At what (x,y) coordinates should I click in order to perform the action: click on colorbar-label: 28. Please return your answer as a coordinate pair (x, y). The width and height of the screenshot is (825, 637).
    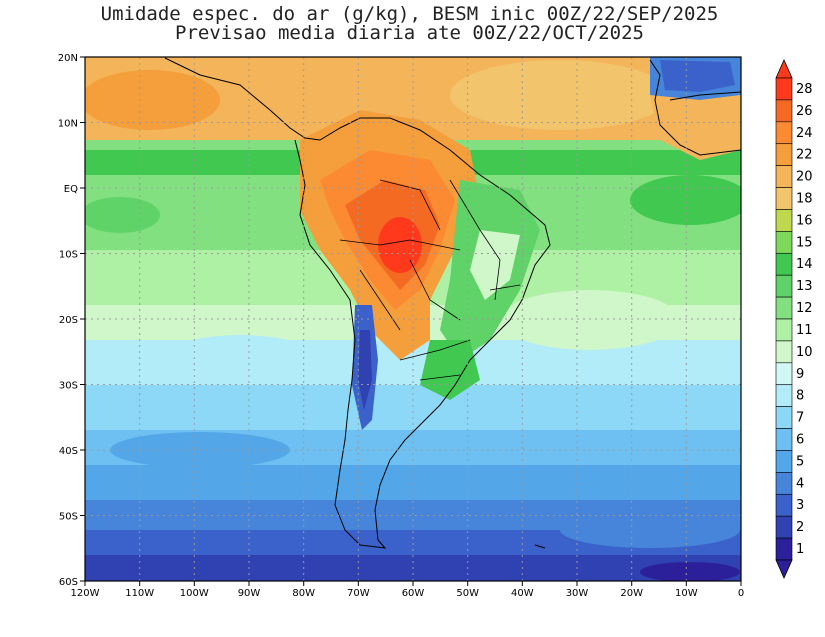
    Looking at the image, I should click on (804, 89).